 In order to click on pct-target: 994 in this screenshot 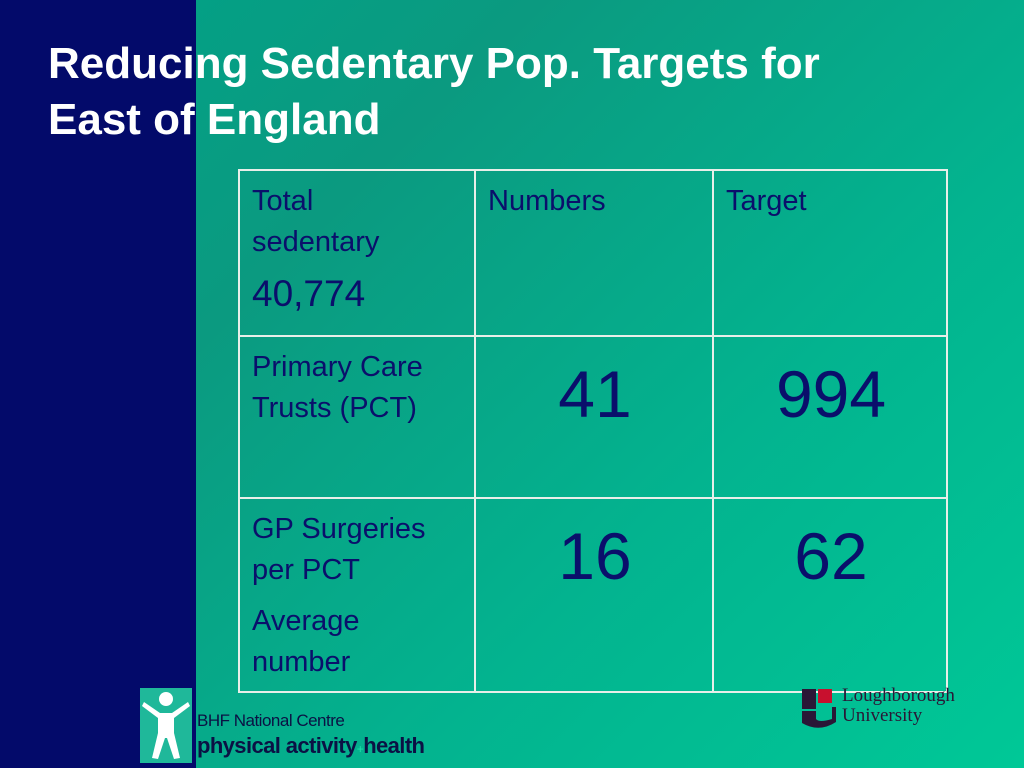, I will do `click(831, 394)`.